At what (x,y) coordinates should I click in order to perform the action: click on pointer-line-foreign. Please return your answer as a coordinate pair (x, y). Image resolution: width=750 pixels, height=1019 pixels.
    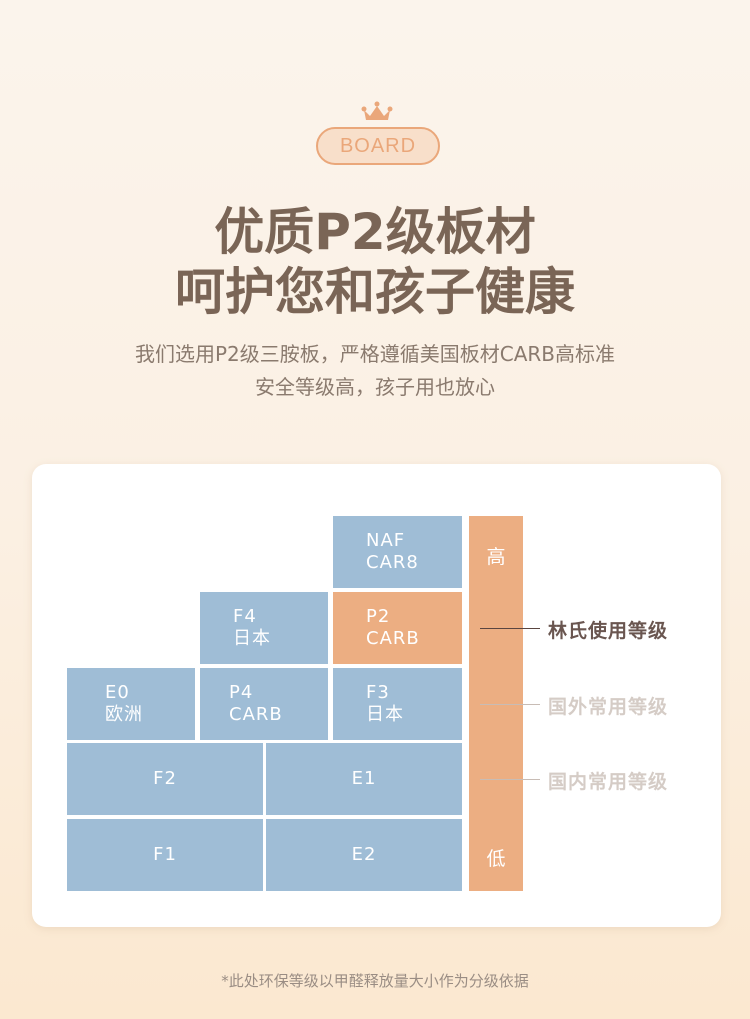
    Looking at the image, I should click on (510, 704).